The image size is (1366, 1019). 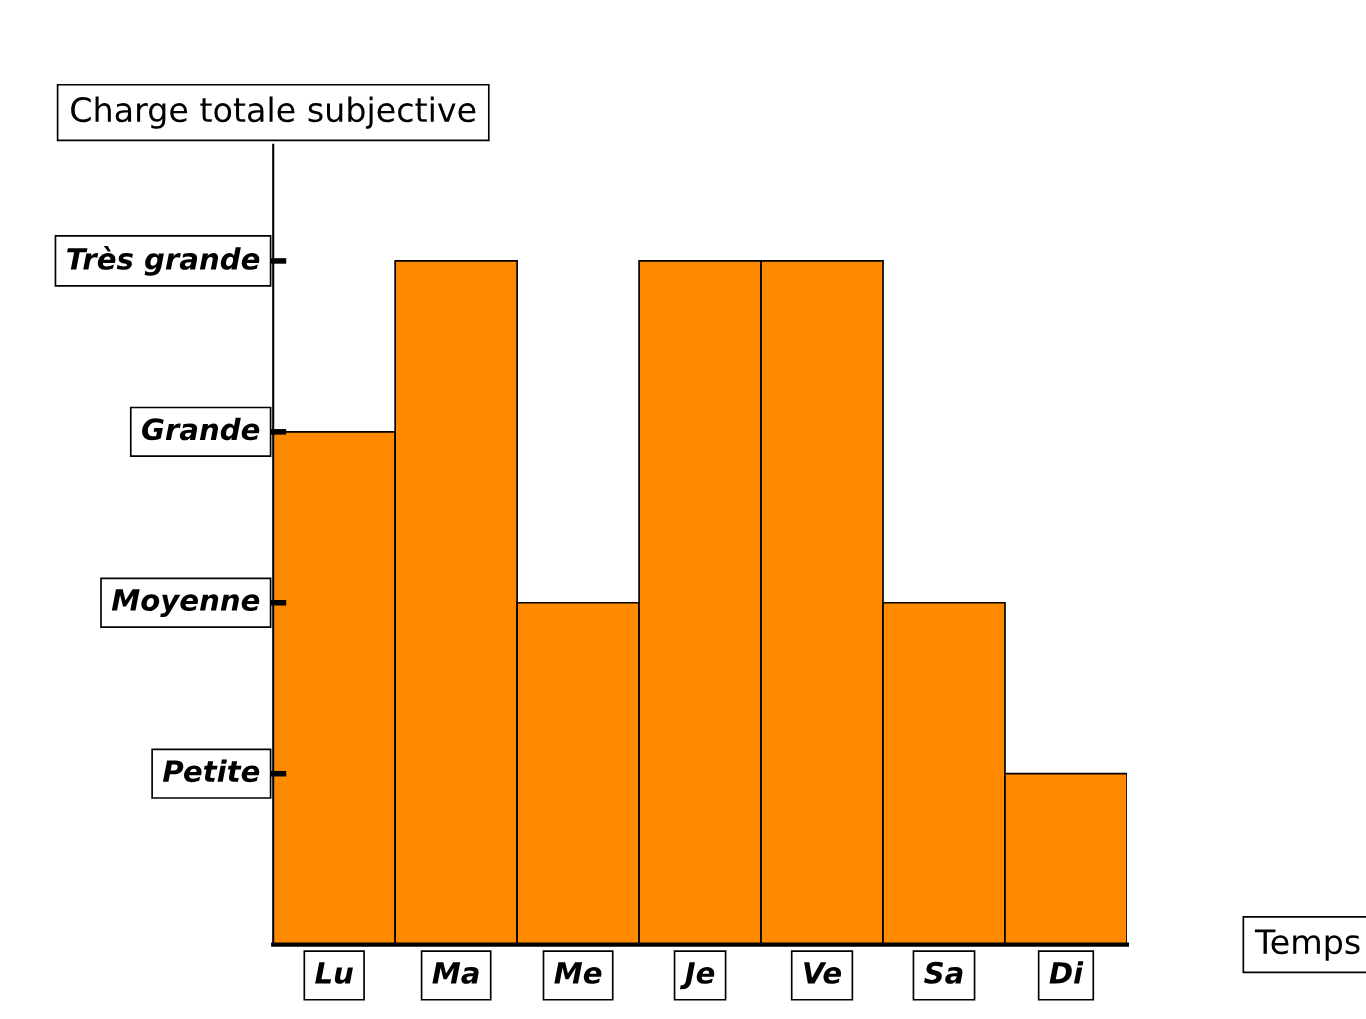 What do you see at coordinates (273, 112) in the screenshot?
I see `y-axis-title: Charge totale subjective` at bounding box center [273, 112].